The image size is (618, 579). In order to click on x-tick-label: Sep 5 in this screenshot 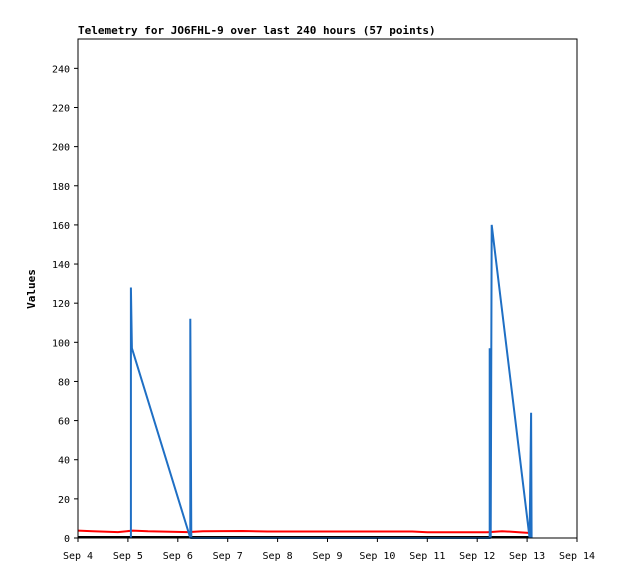, I will do `click(128, 556)`.